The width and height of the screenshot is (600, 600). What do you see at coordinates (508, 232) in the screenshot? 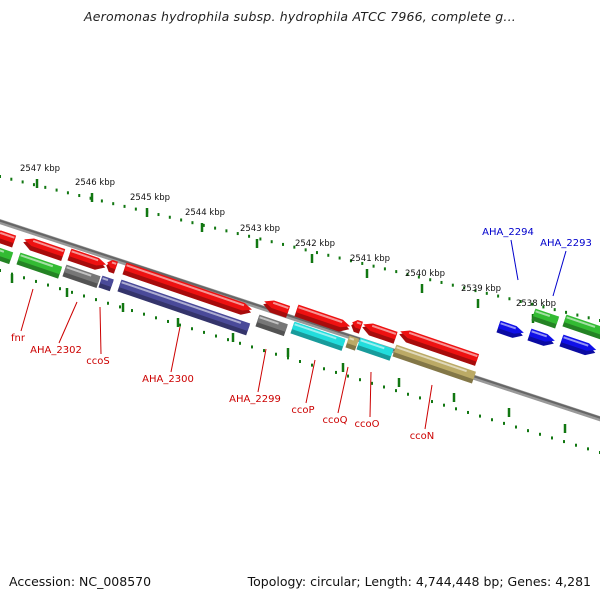
I see `gene-label: AHA_2294` at bounding box center [508, 232].